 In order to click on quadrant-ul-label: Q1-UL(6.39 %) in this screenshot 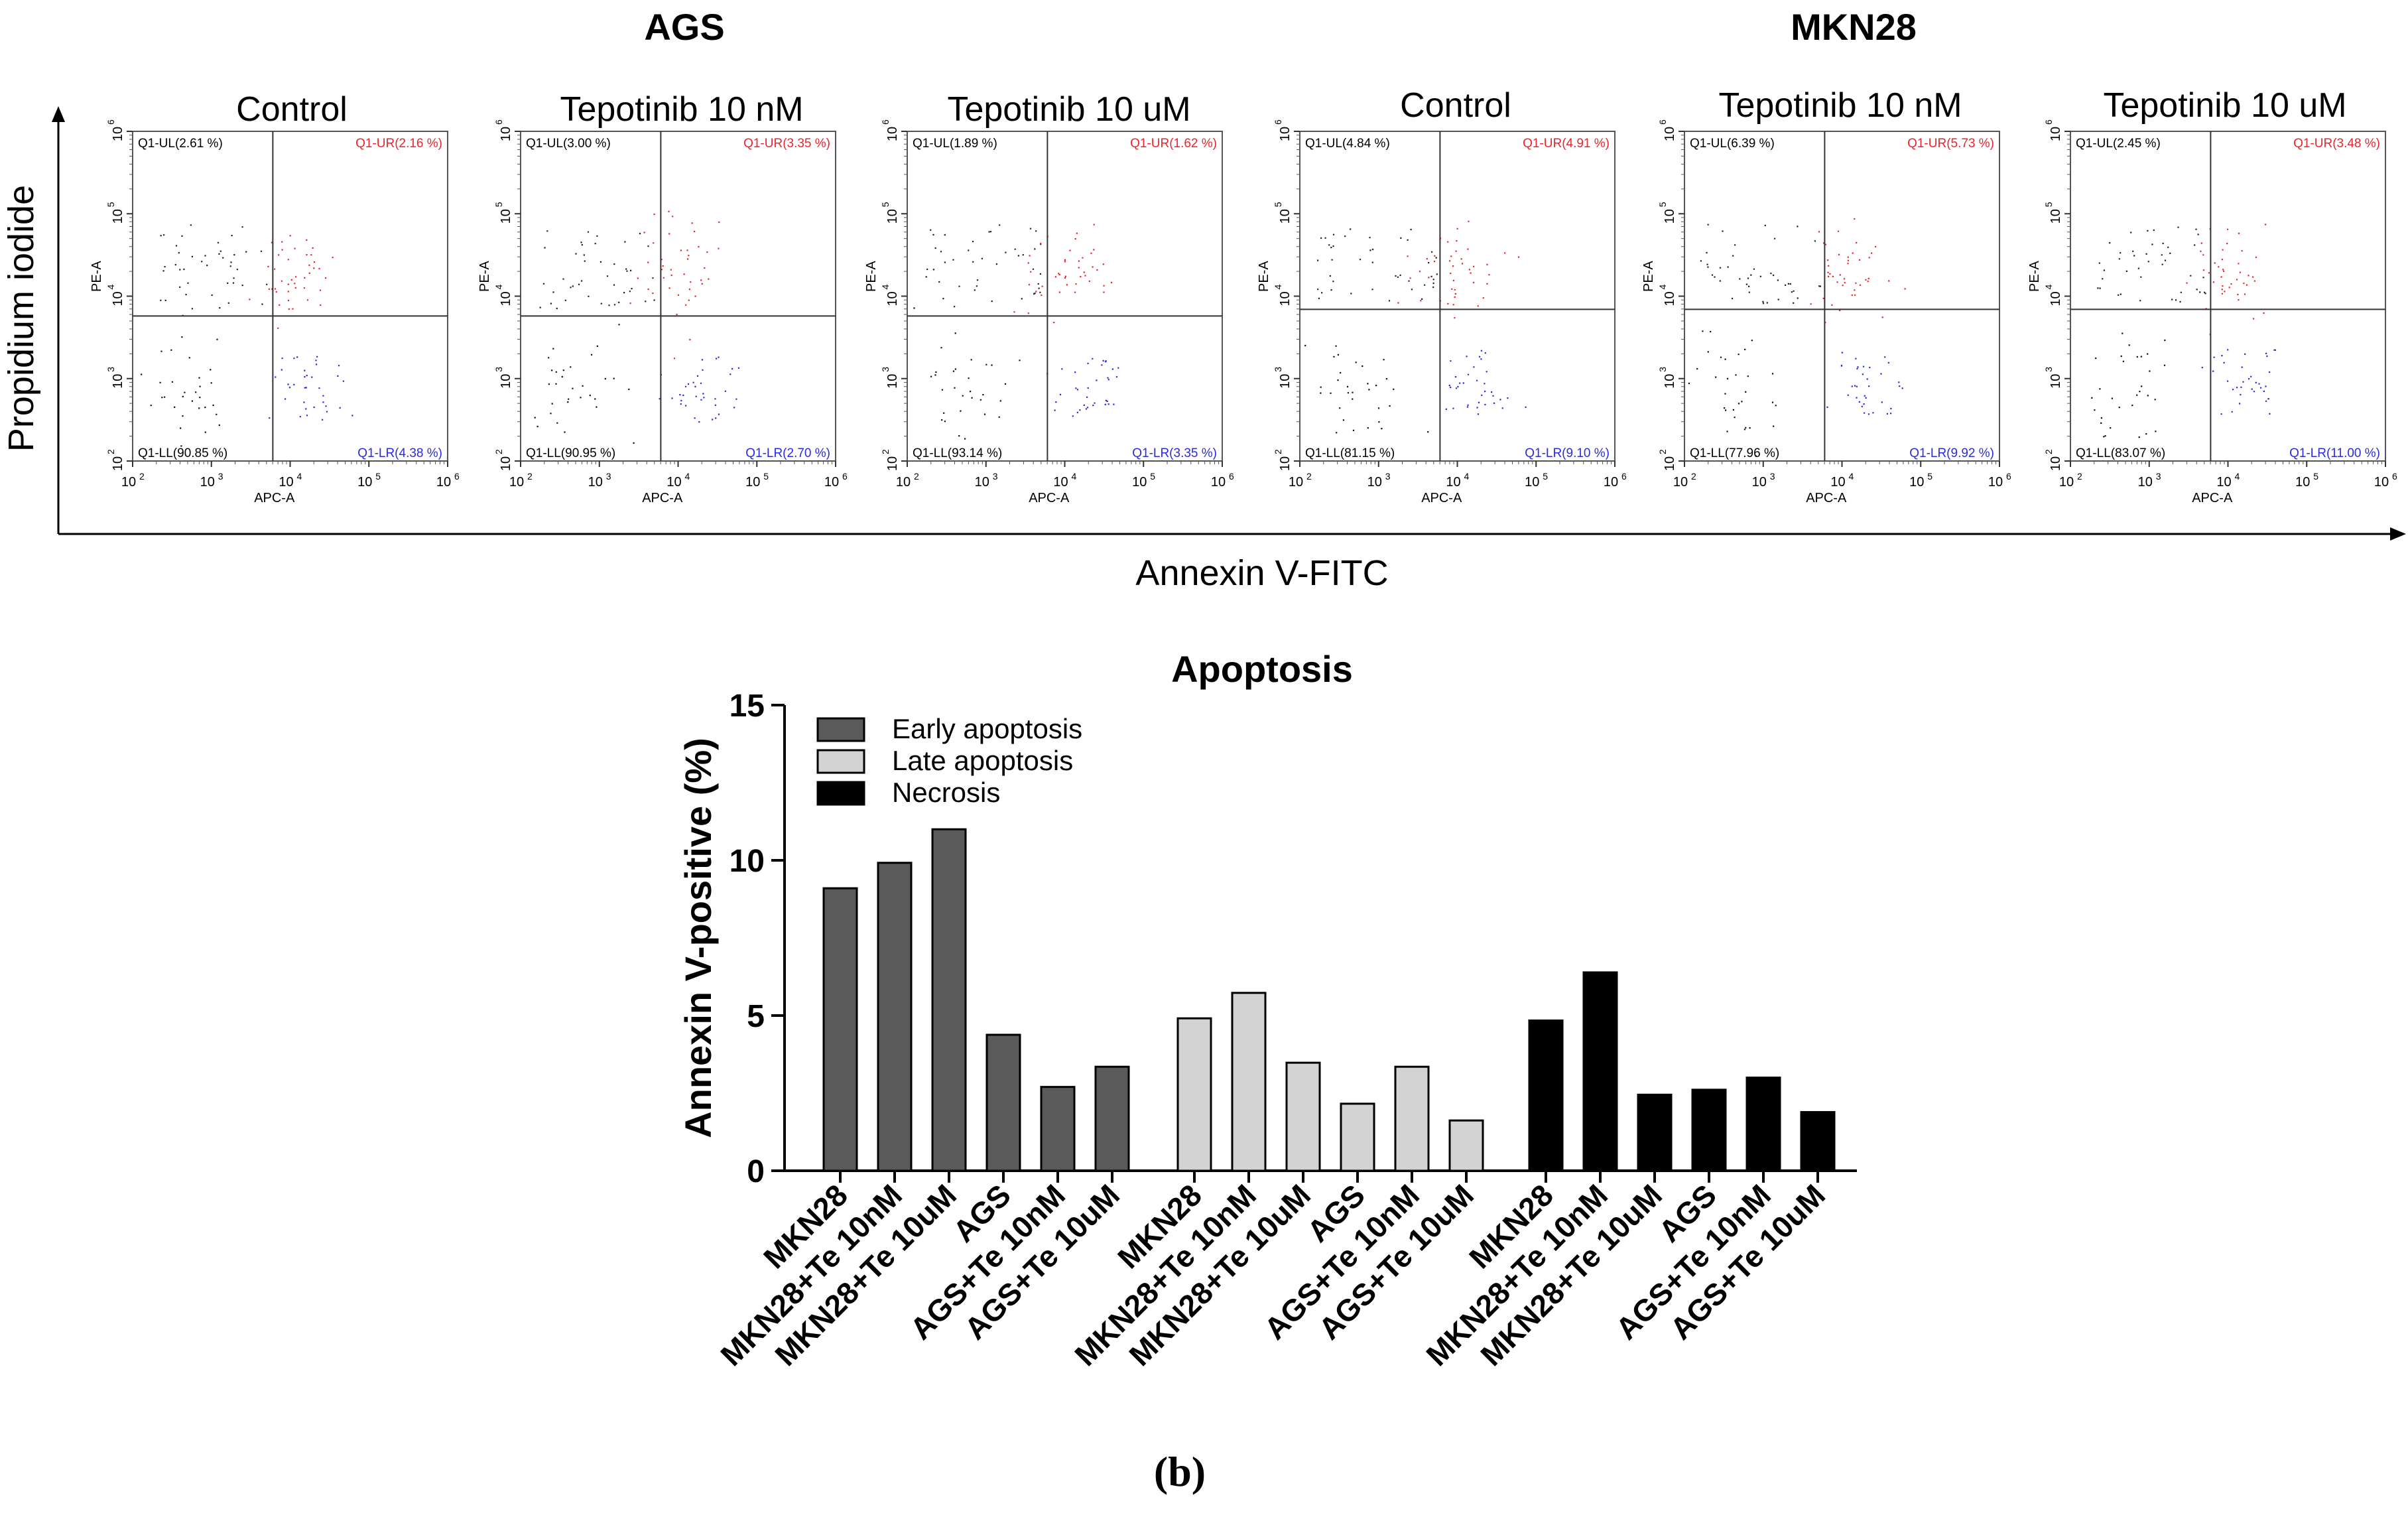, I will do `click(1732, 144)`.